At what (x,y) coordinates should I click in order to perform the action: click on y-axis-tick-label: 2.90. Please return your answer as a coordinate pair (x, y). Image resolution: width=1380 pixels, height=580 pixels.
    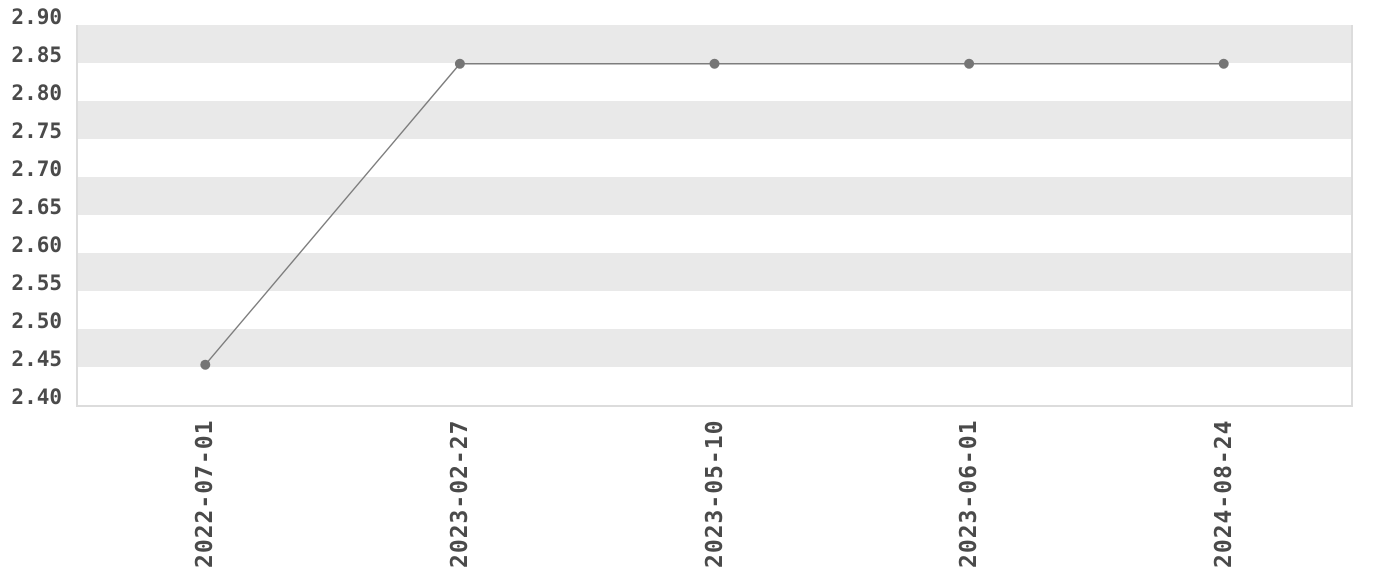
    Looking at the image, I should click on (36, 17).